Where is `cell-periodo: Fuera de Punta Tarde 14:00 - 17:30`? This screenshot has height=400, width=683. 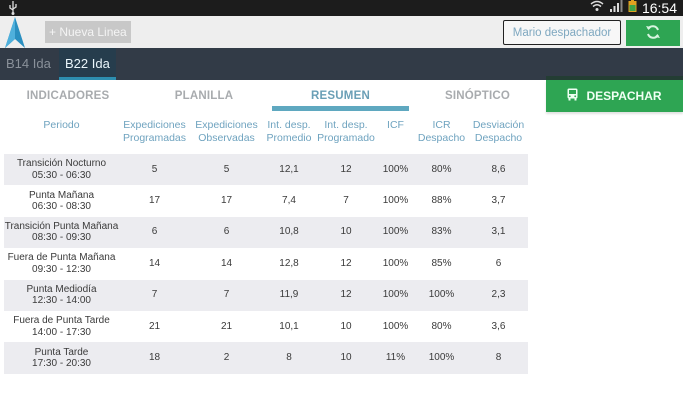 cell-periodo: Fuera de Punta Tarde 14:00 - 17:30 is located at coordinates (61, 326).